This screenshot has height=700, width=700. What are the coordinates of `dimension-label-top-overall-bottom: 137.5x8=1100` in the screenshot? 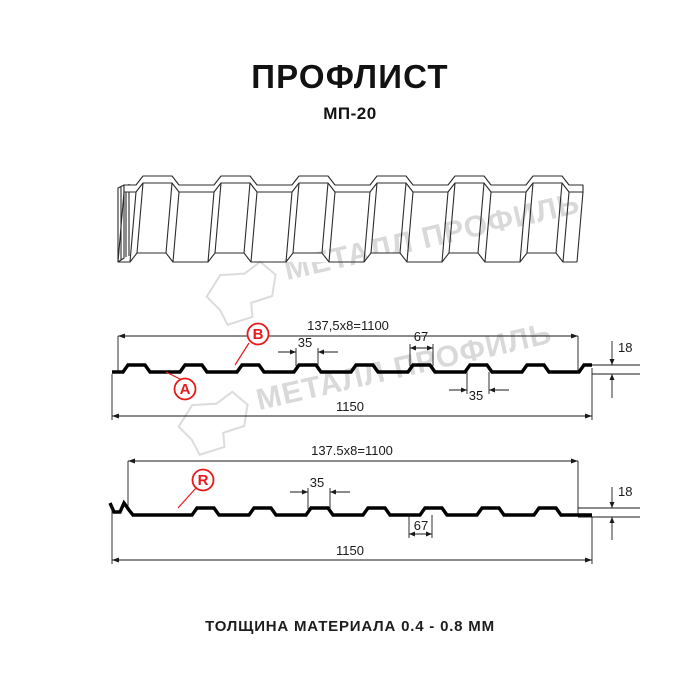 It's located at (352, 450).